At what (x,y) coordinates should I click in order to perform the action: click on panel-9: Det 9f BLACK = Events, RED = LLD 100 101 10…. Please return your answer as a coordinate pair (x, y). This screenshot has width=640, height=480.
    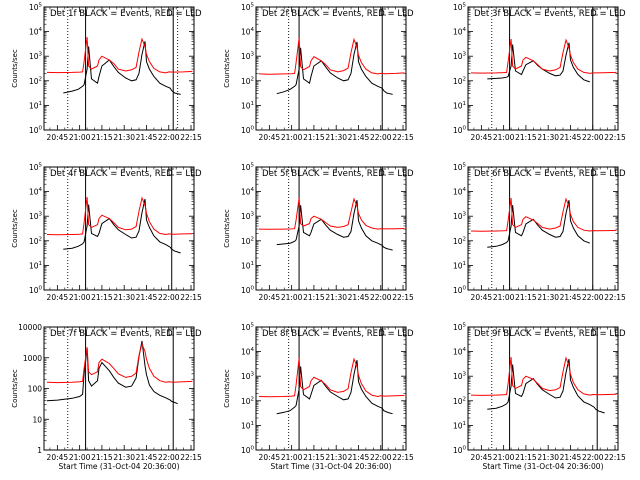
    Looking at the image, I should click on (539, 397).